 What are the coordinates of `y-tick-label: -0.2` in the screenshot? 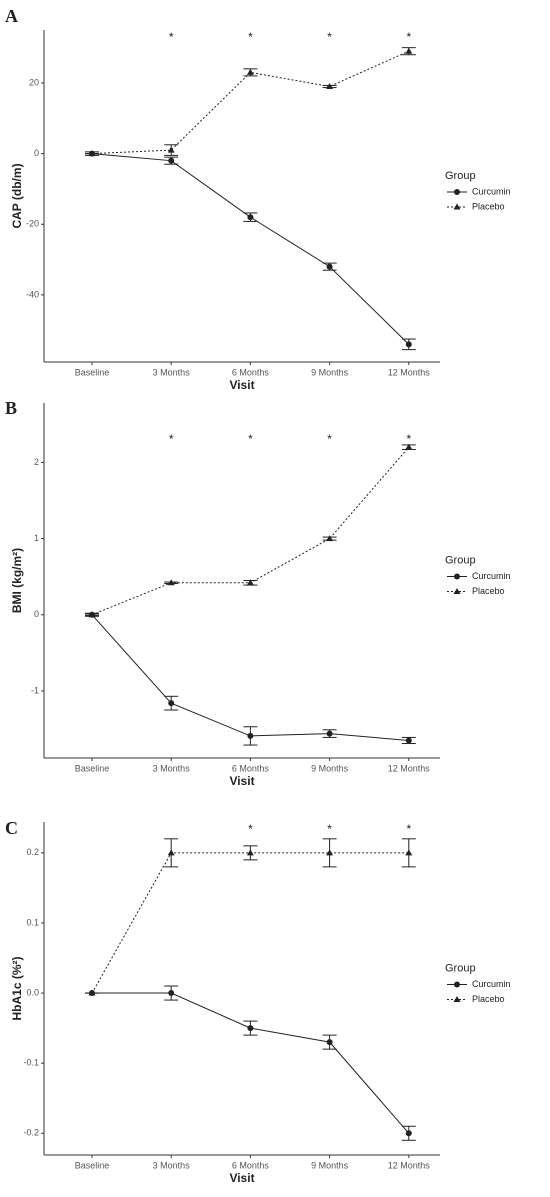 It's located at (31, 1133).